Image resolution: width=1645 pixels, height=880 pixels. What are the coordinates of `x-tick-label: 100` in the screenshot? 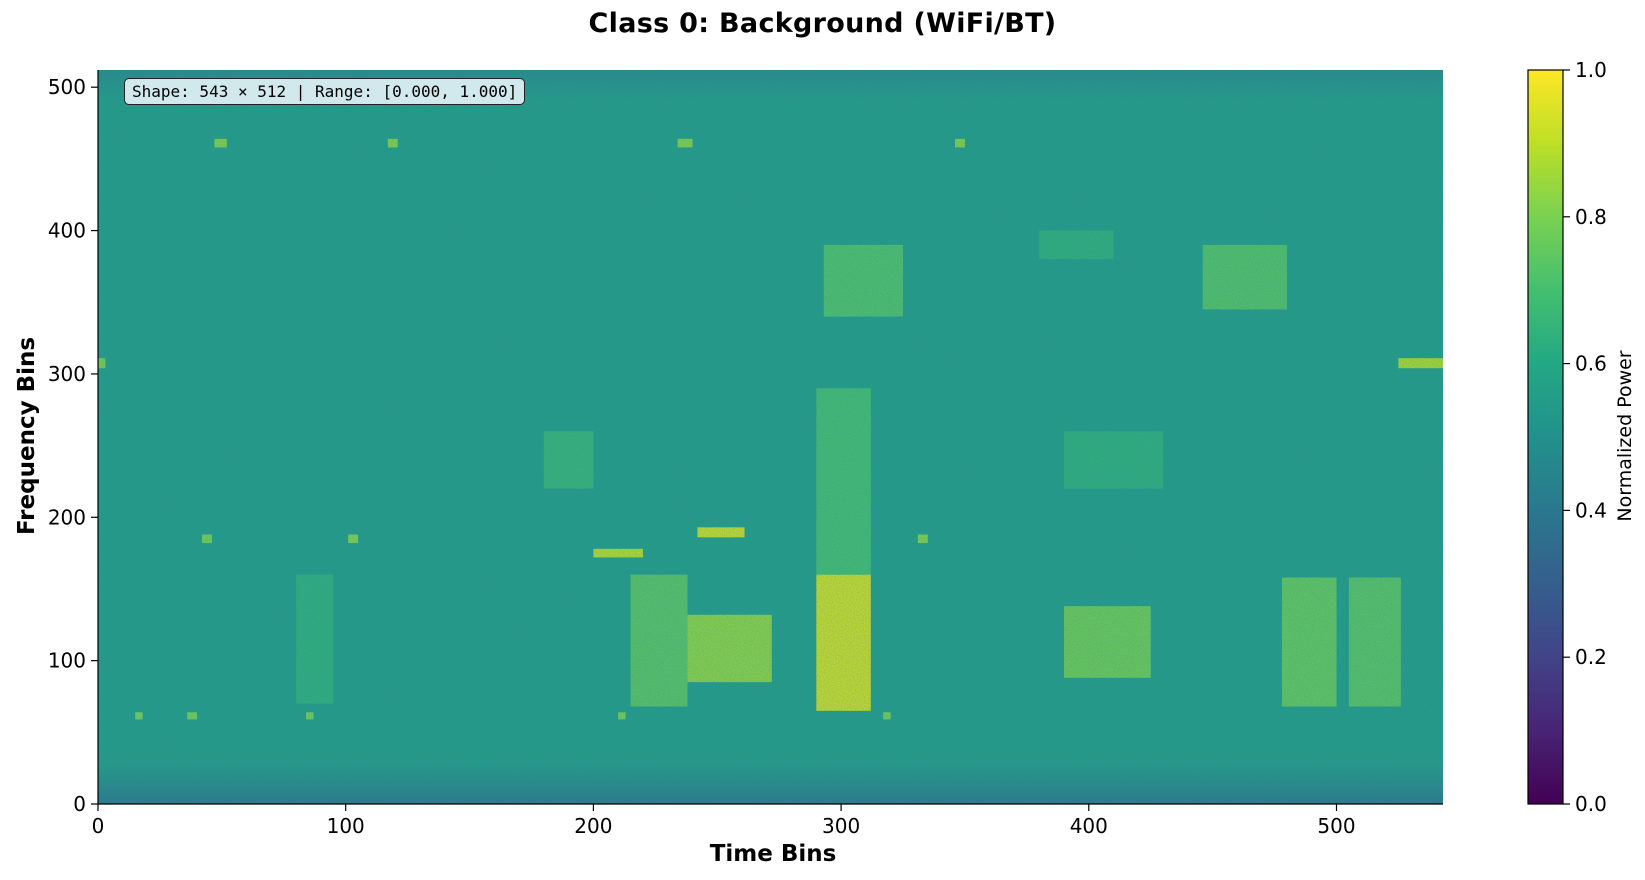 It's located at (346, 826).